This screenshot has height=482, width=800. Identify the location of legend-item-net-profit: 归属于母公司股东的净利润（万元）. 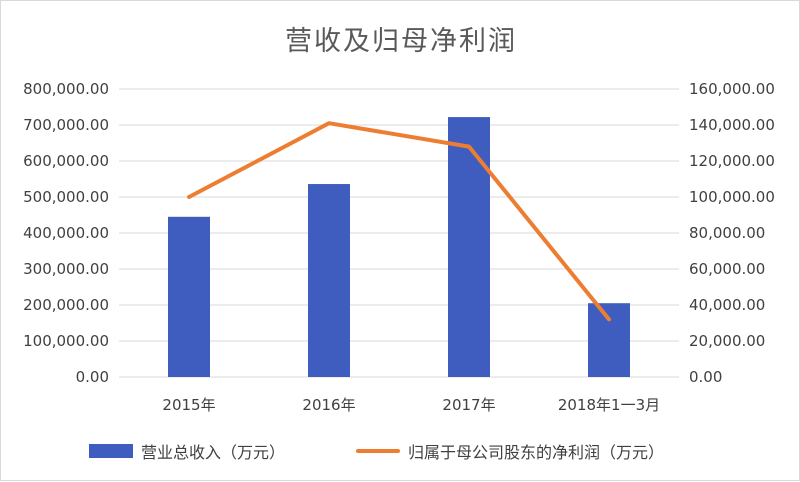
(510, 451).